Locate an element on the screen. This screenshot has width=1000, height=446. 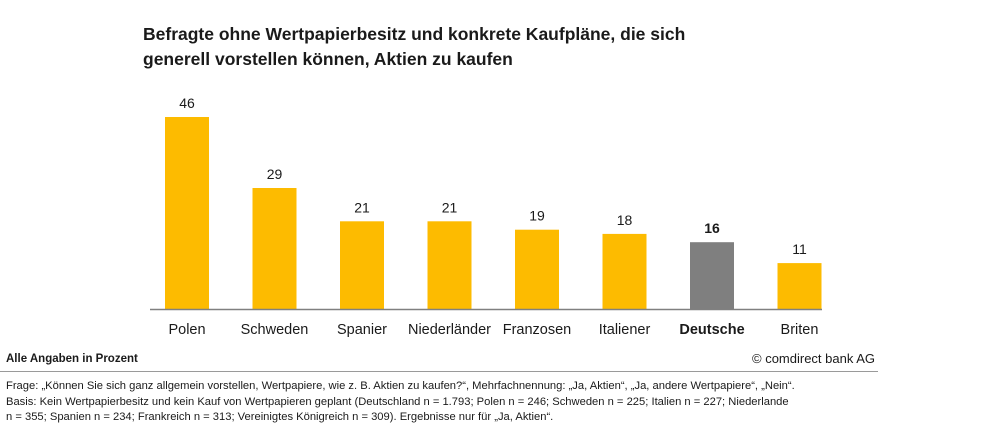
bar-niederlander is located at coordinates (449, 265).